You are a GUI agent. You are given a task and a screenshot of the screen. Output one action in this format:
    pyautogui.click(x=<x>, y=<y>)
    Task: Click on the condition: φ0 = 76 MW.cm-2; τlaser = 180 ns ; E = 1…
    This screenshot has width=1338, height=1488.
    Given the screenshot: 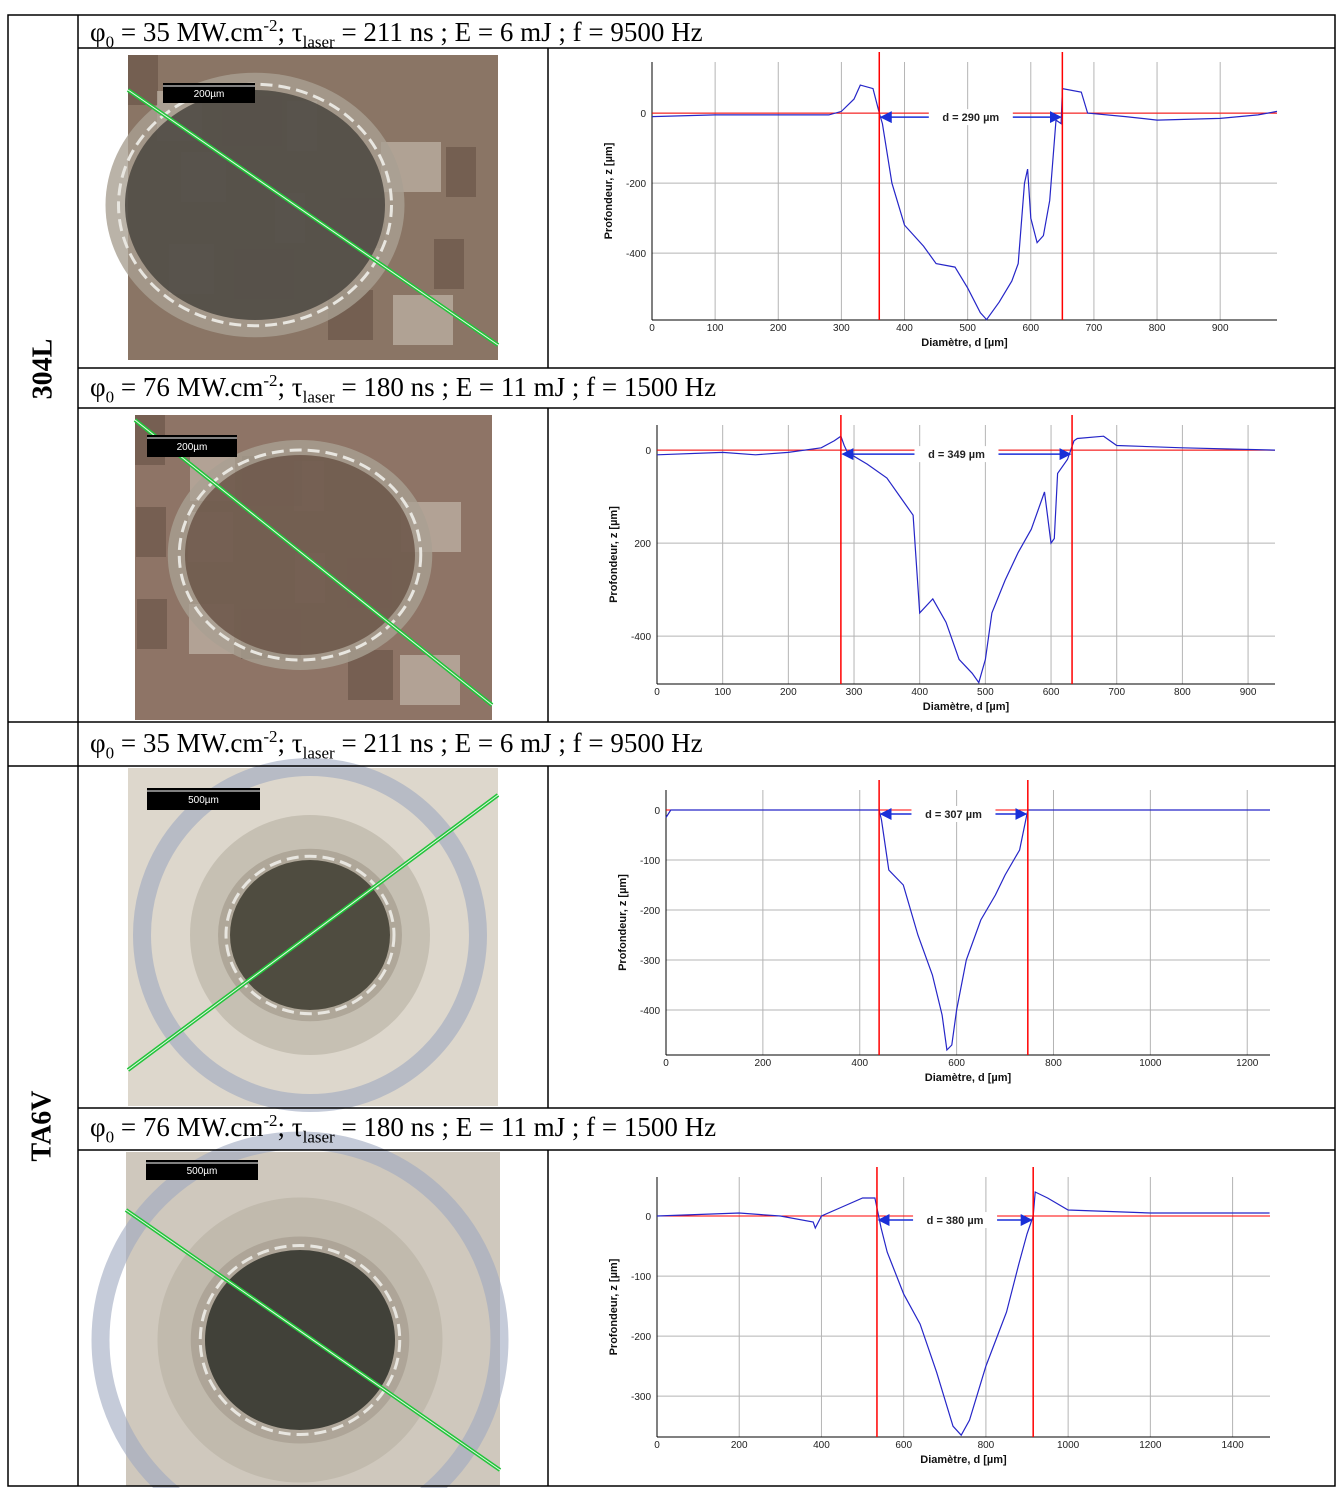 What is the action you would take?
    pyautogui.click(x=403, y=1128)
    